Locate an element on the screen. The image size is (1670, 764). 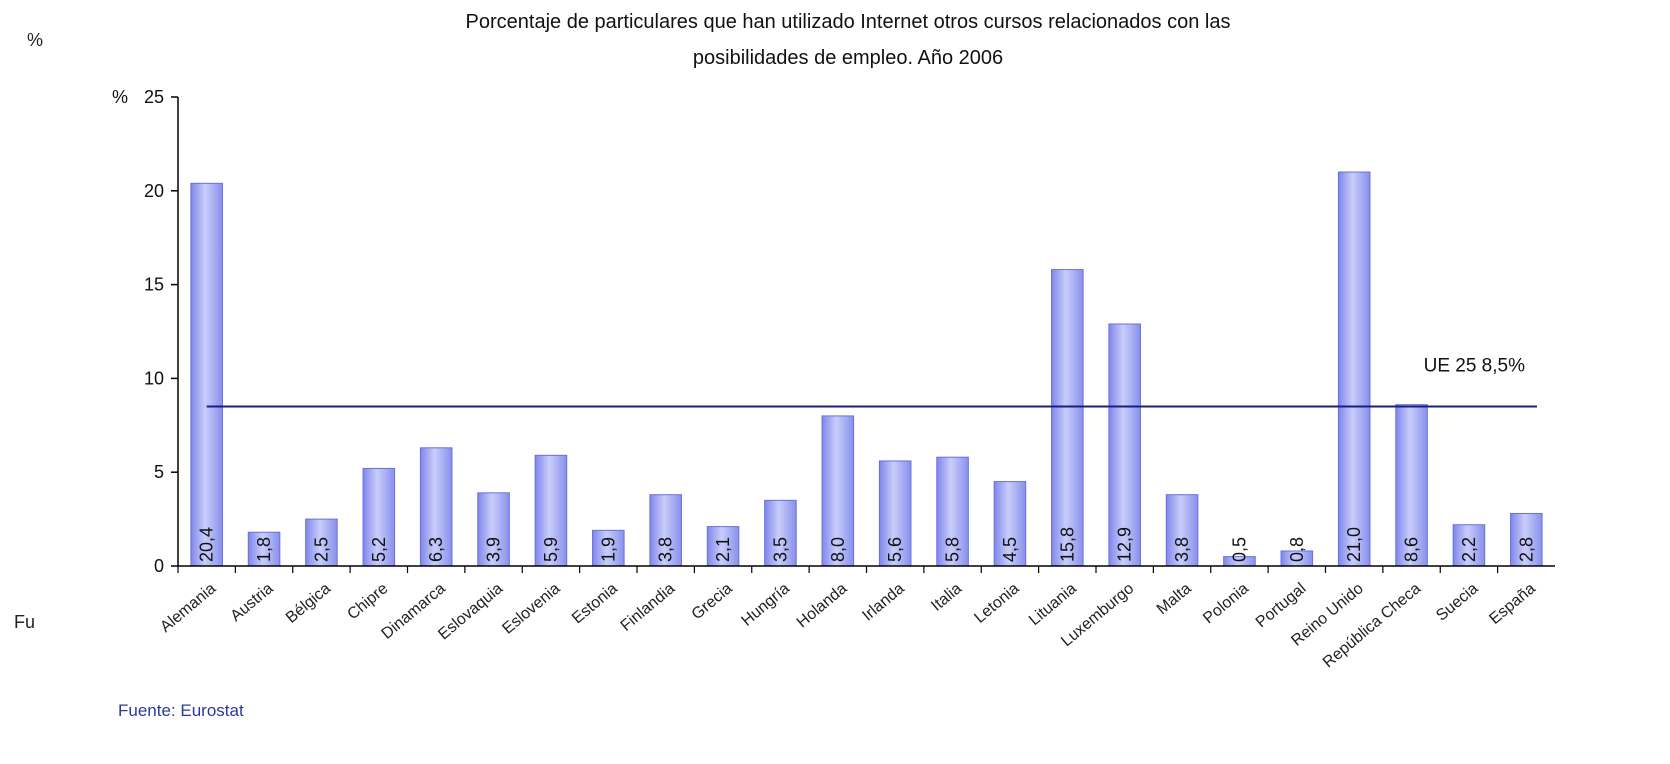
value-label: 5,8 is located at coordinates (953, 549).